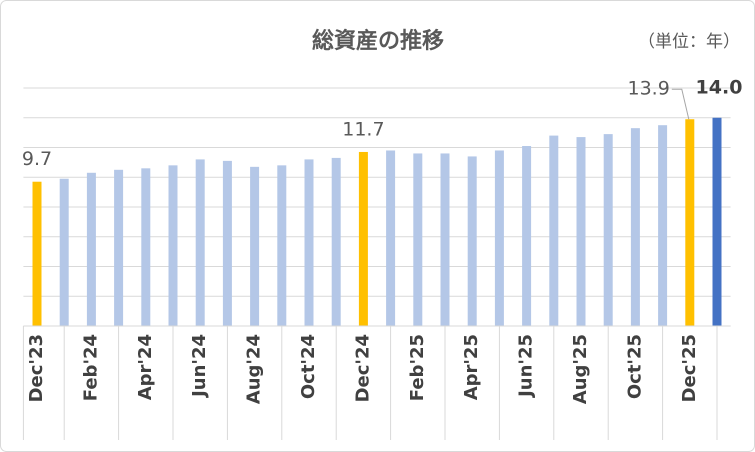 The height and width of the screenshot is (452, 755). What do you see at coordinates (90, 367) in the screenshot?
I see `x-tick-label: Feb'24` at bounding box center [90, 367].